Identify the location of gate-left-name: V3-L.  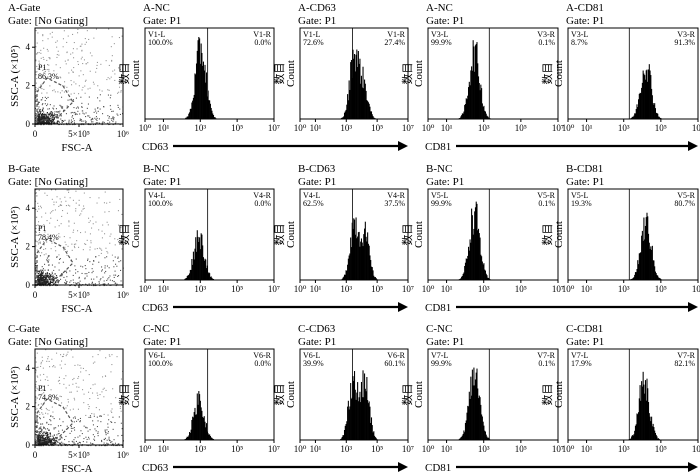
(579, 34).